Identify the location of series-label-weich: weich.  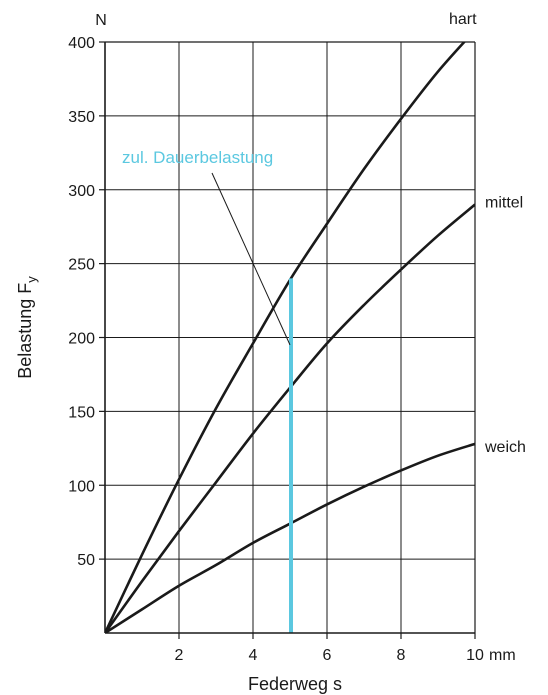
(505, 447).